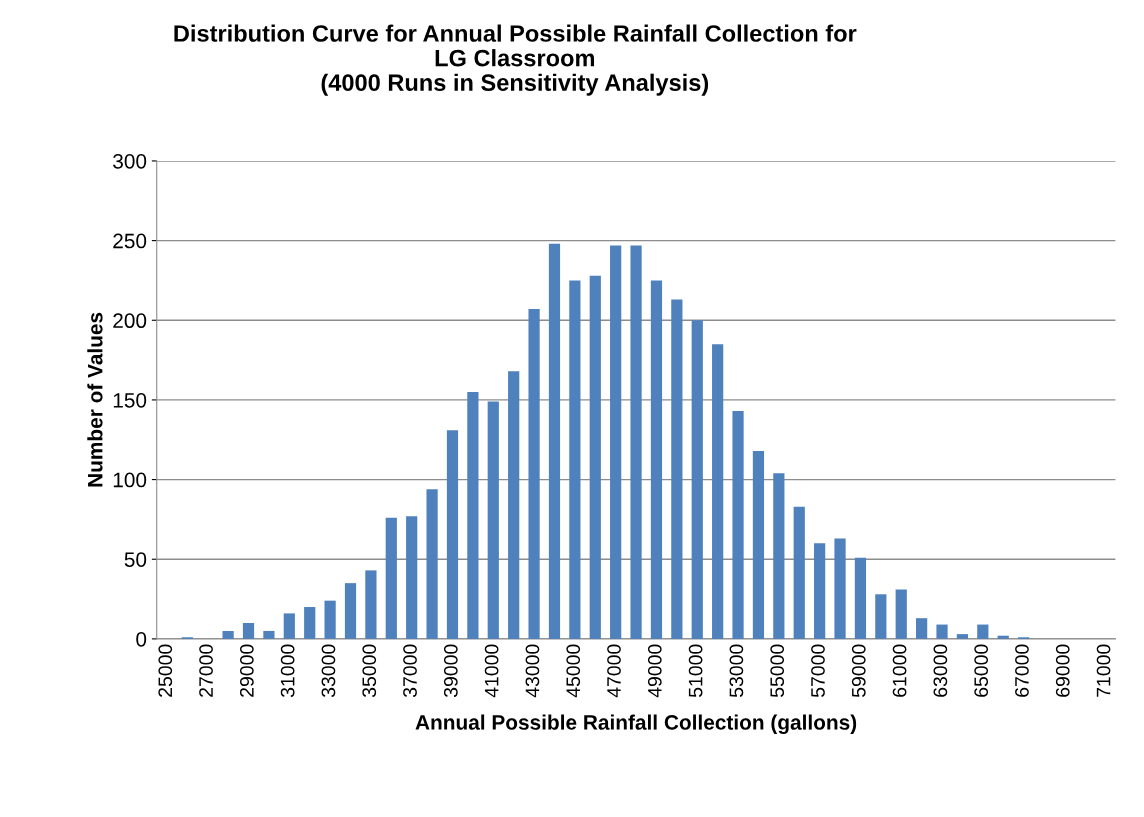 The height and width of the screenshot is (817, 1144). What do you see at coordinates (130, 321) in the screenshot?
I see `y-tick-label: 200` at bounding box center [130, 321].